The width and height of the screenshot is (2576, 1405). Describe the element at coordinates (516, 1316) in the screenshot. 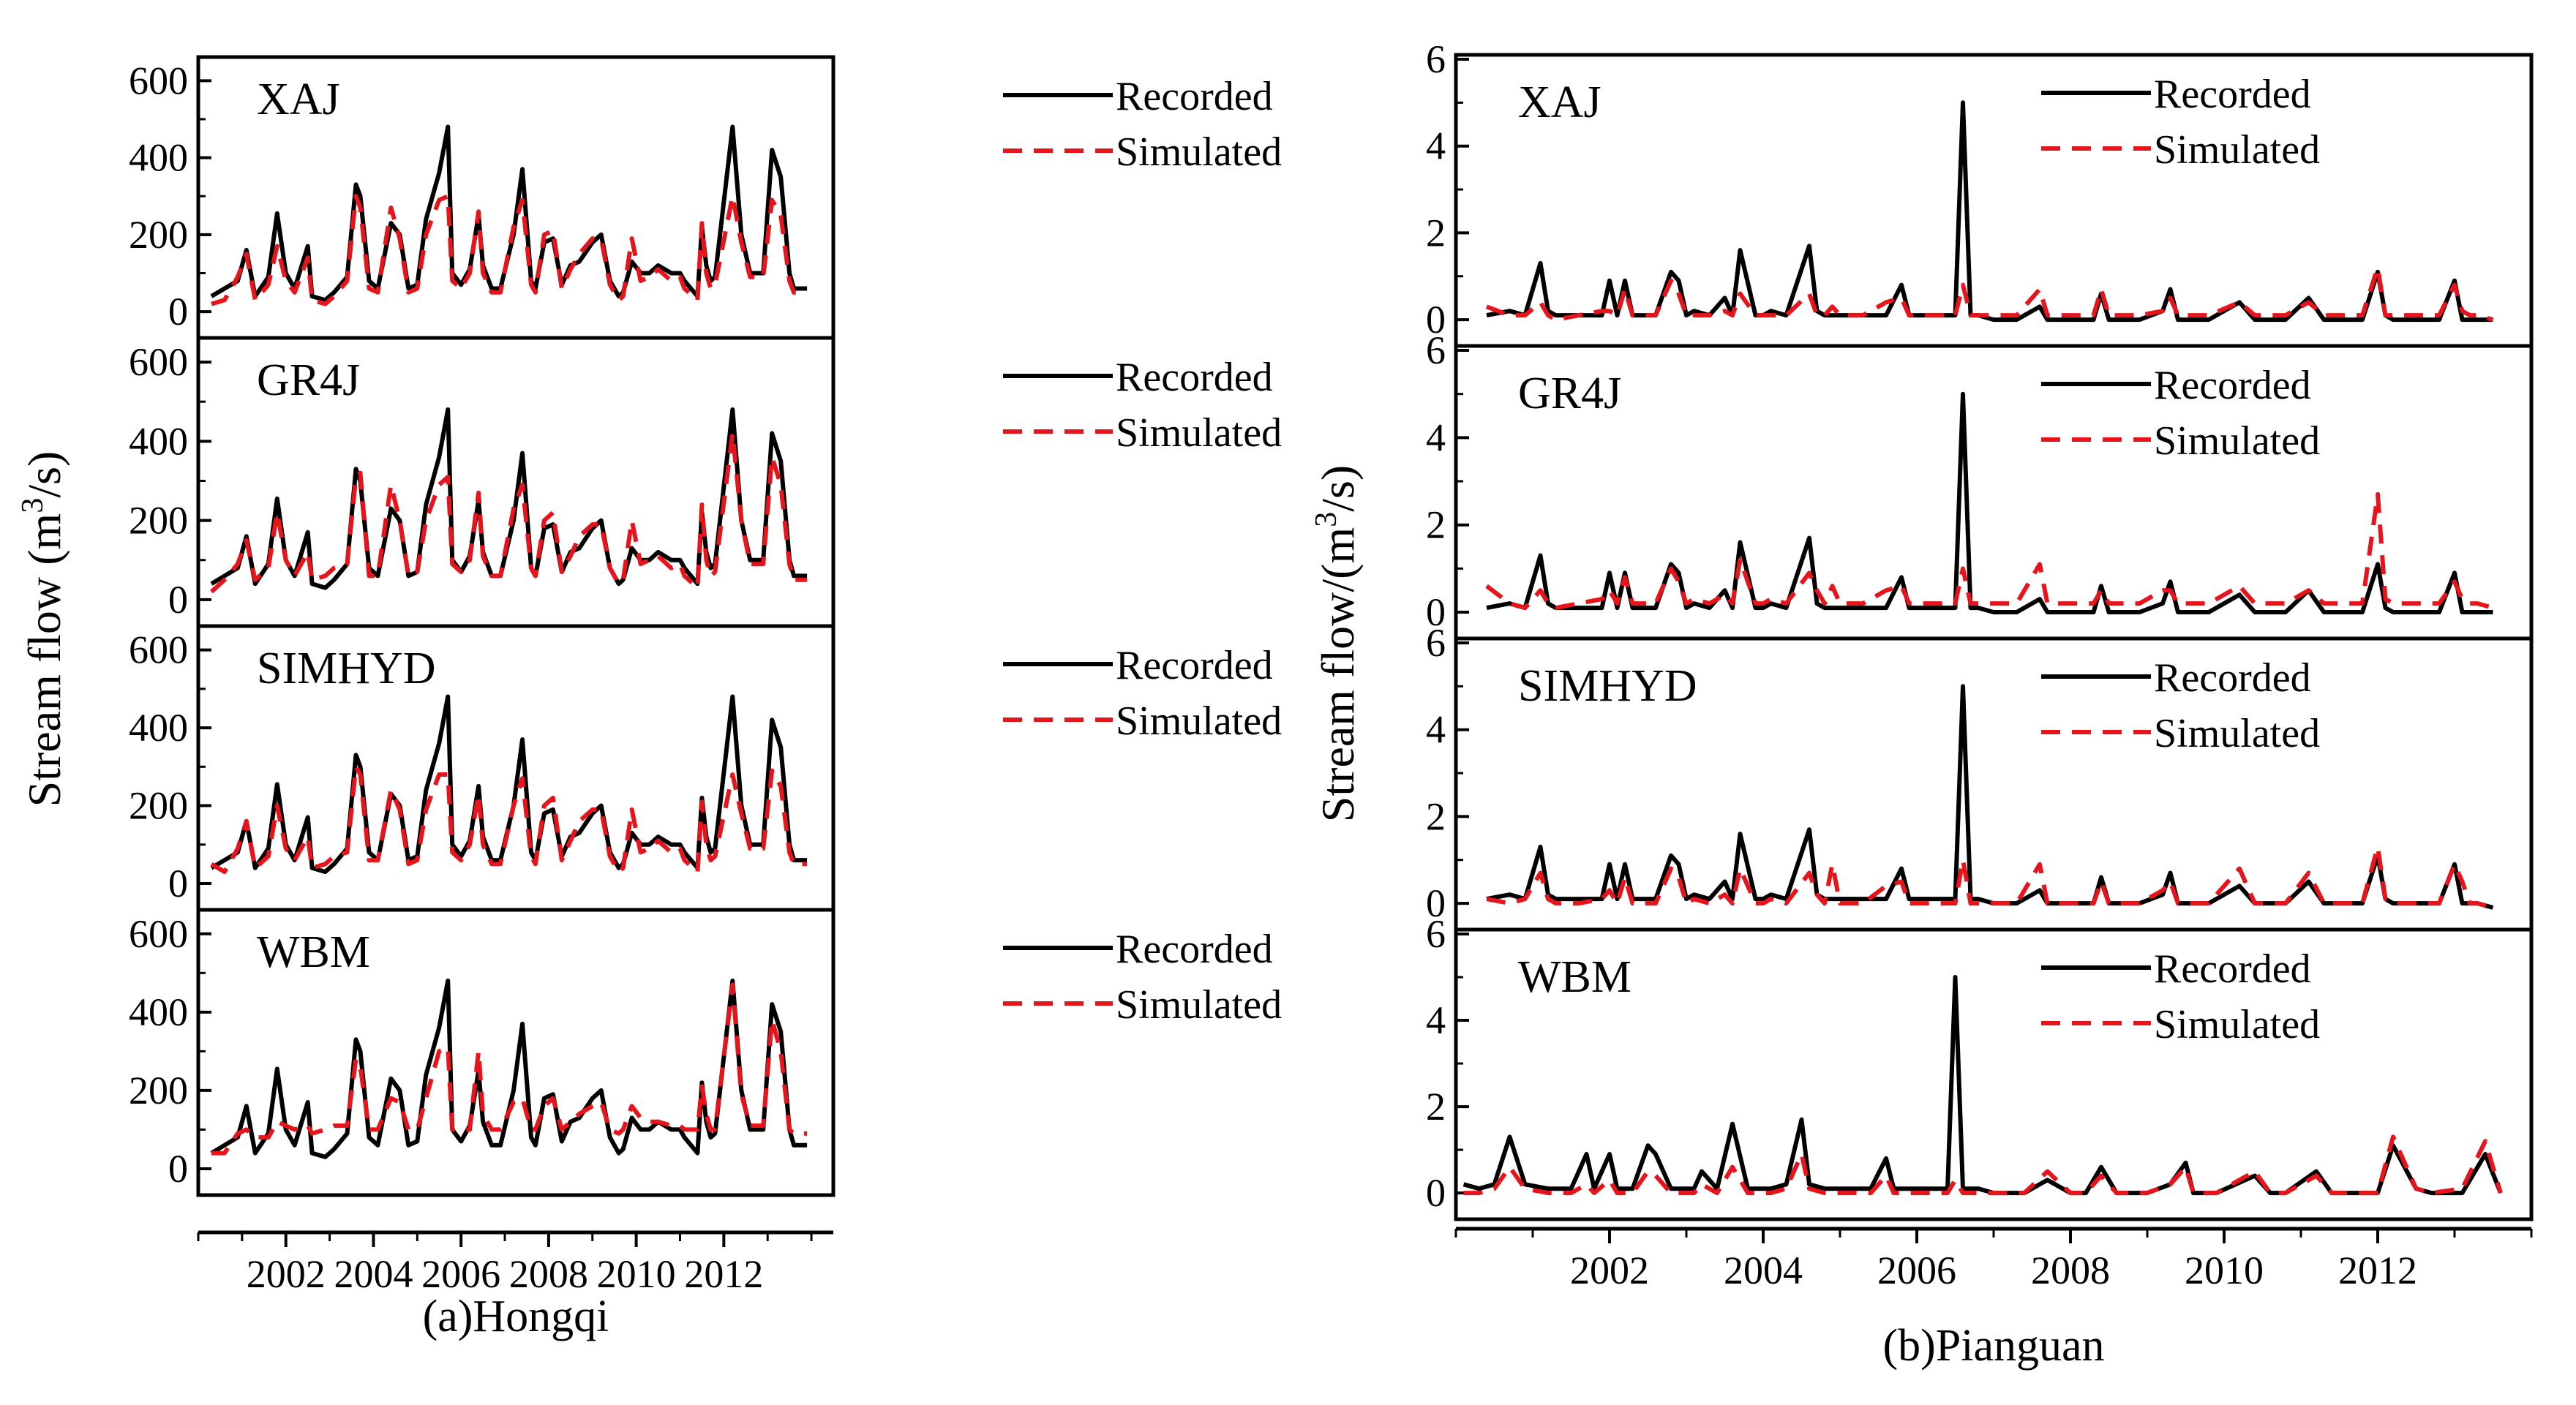

I see `panel-caption: (a)Hongqi` at that location.